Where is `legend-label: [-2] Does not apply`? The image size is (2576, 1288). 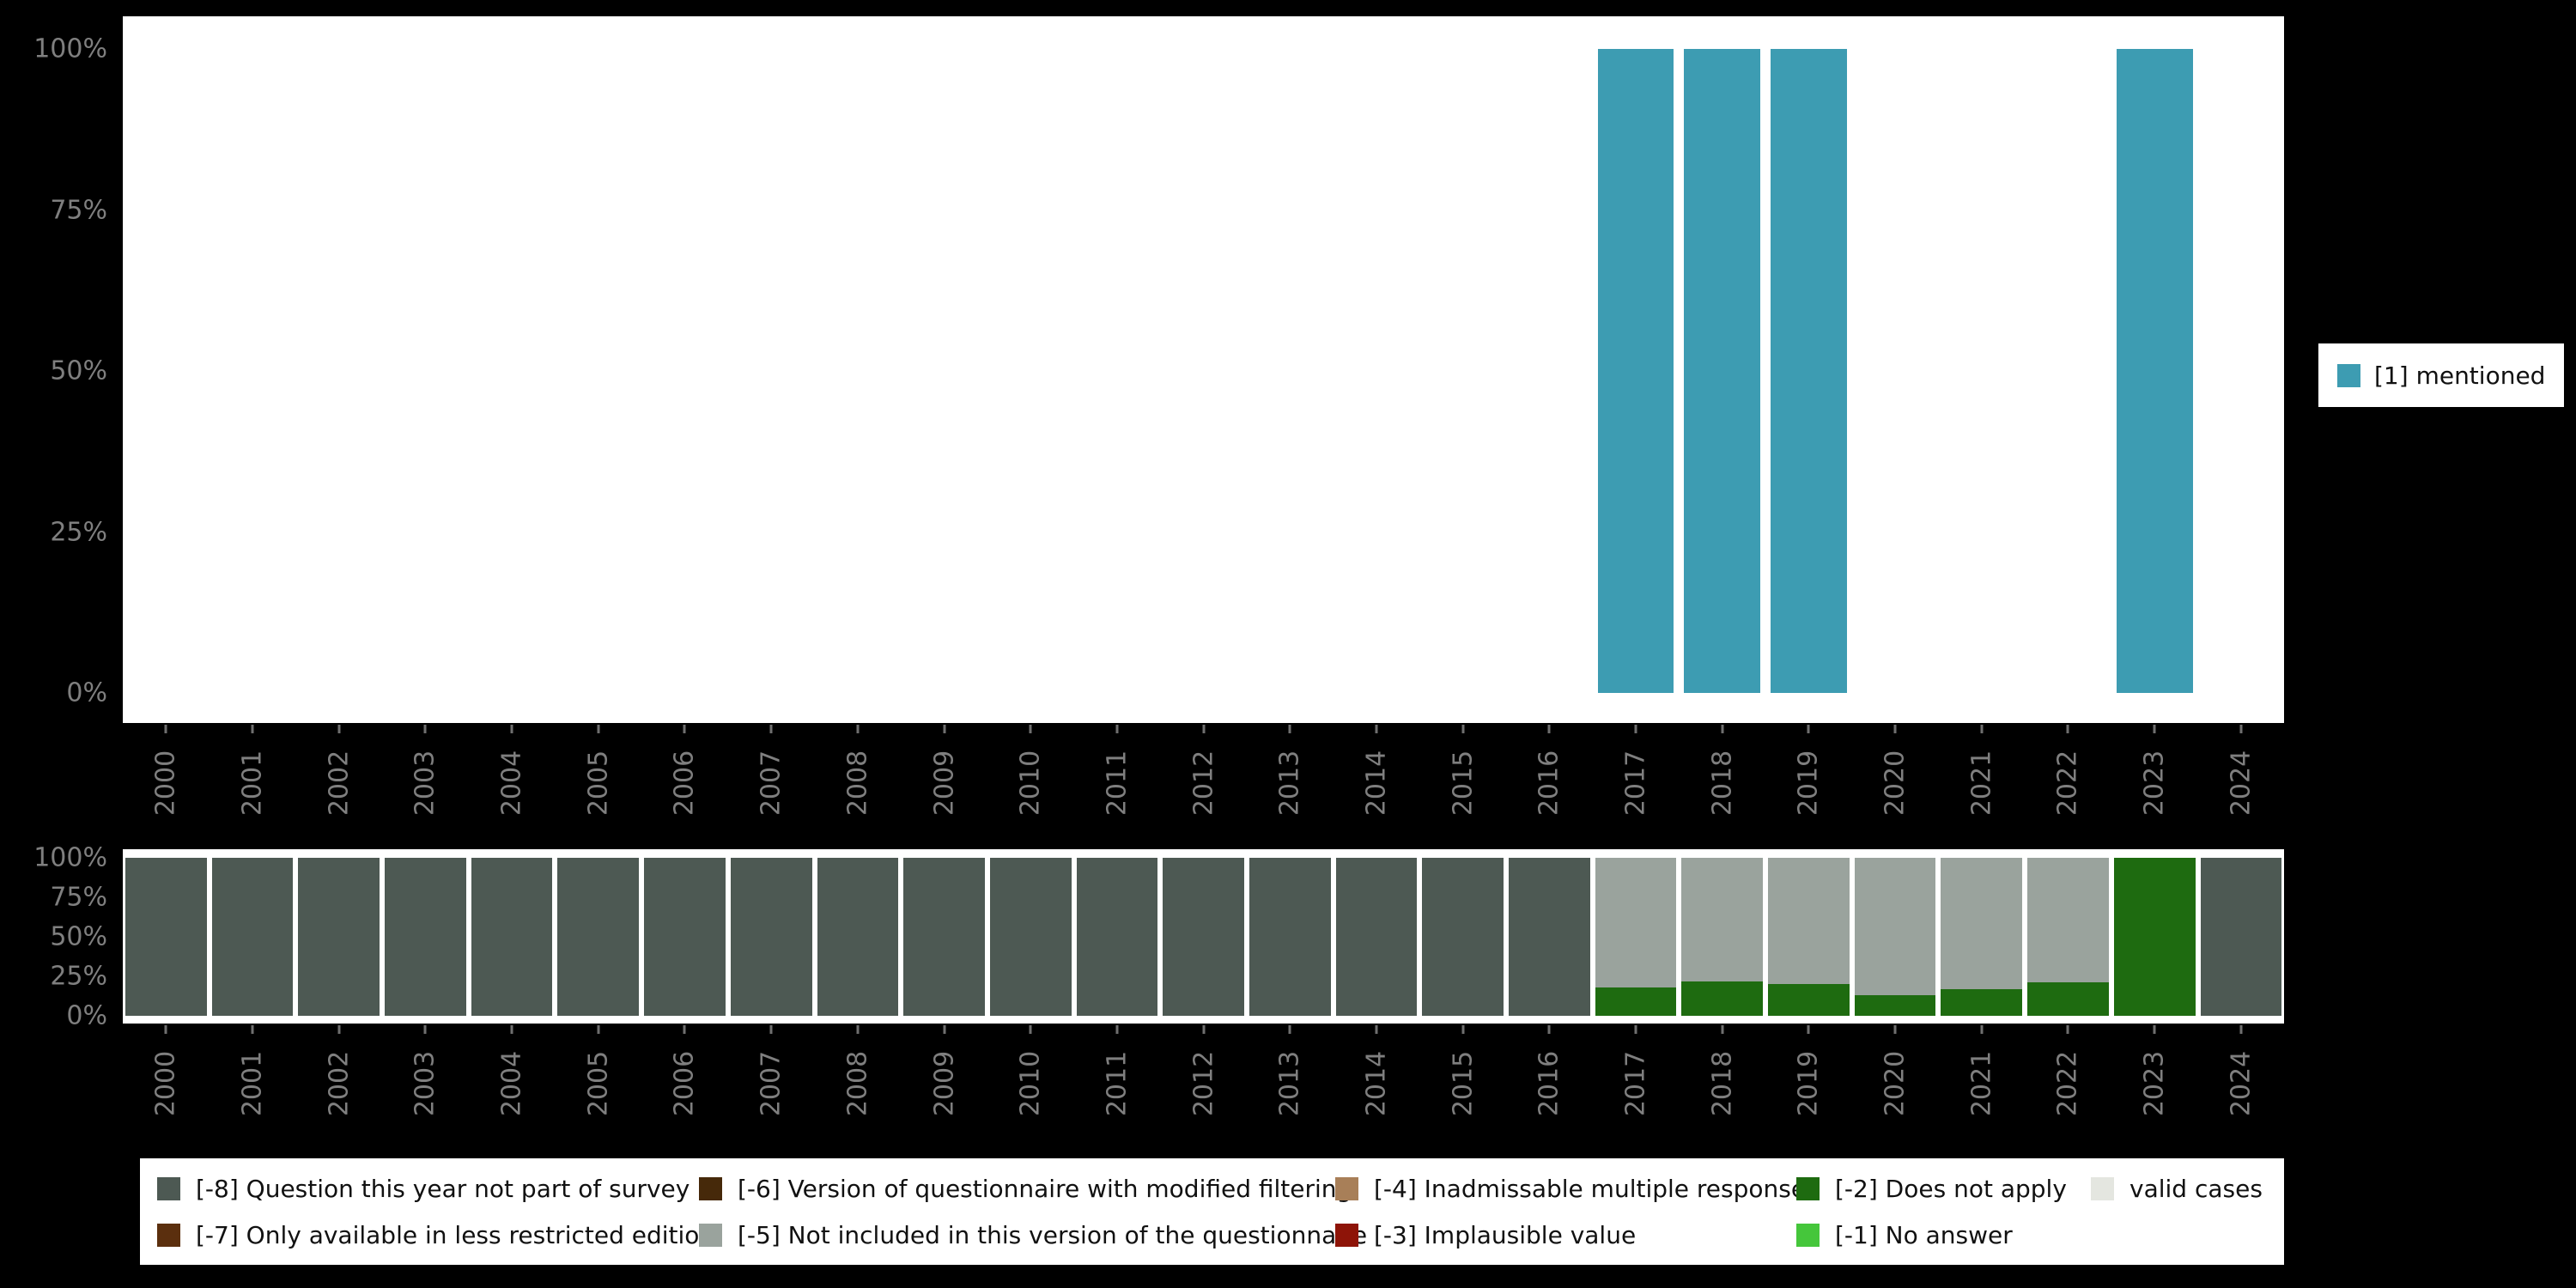 legend-label: [-2] Does not apply is located at coordinates (1951, 1188).